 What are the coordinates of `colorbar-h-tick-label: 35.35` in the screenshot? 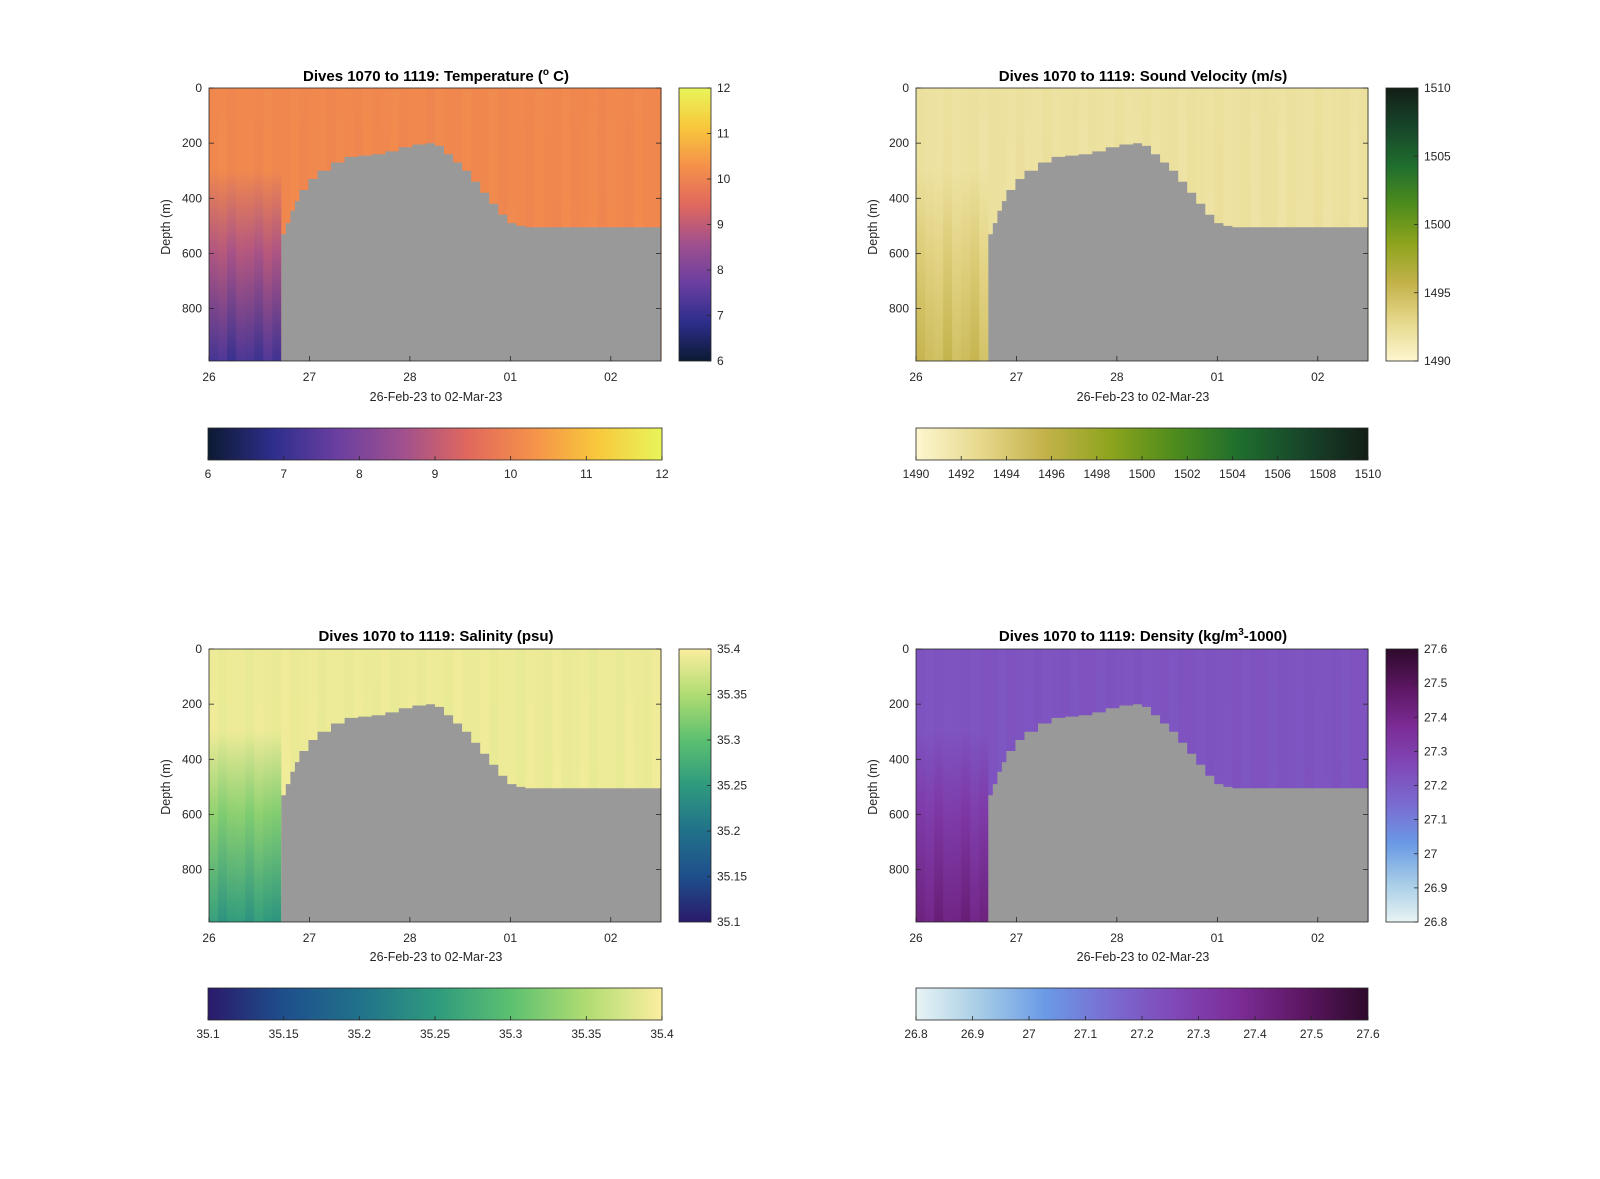 It's located at (586, 1034).